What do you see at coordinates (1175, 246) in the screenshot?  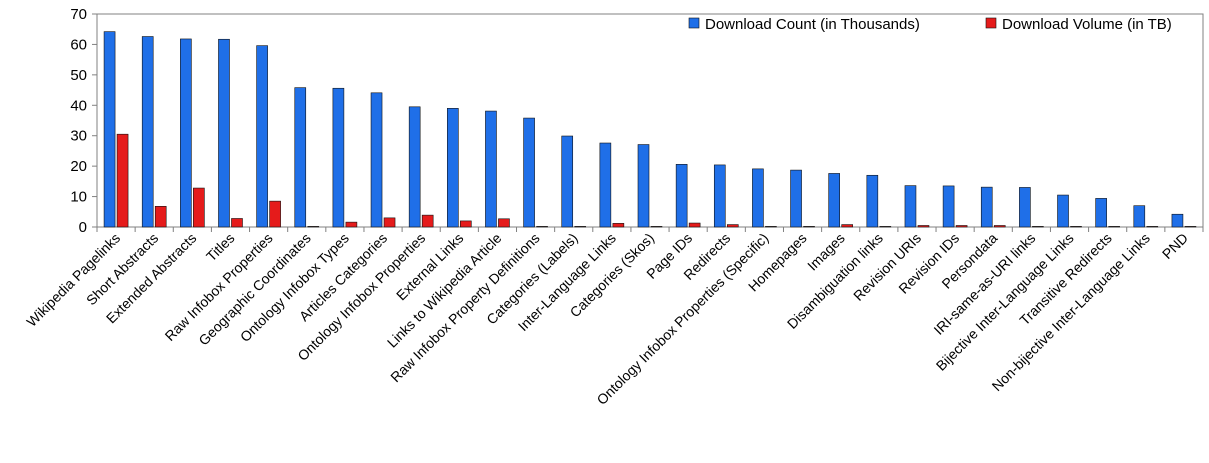 I see `x-tick-label: PND` at bounding box center [1175, 246].